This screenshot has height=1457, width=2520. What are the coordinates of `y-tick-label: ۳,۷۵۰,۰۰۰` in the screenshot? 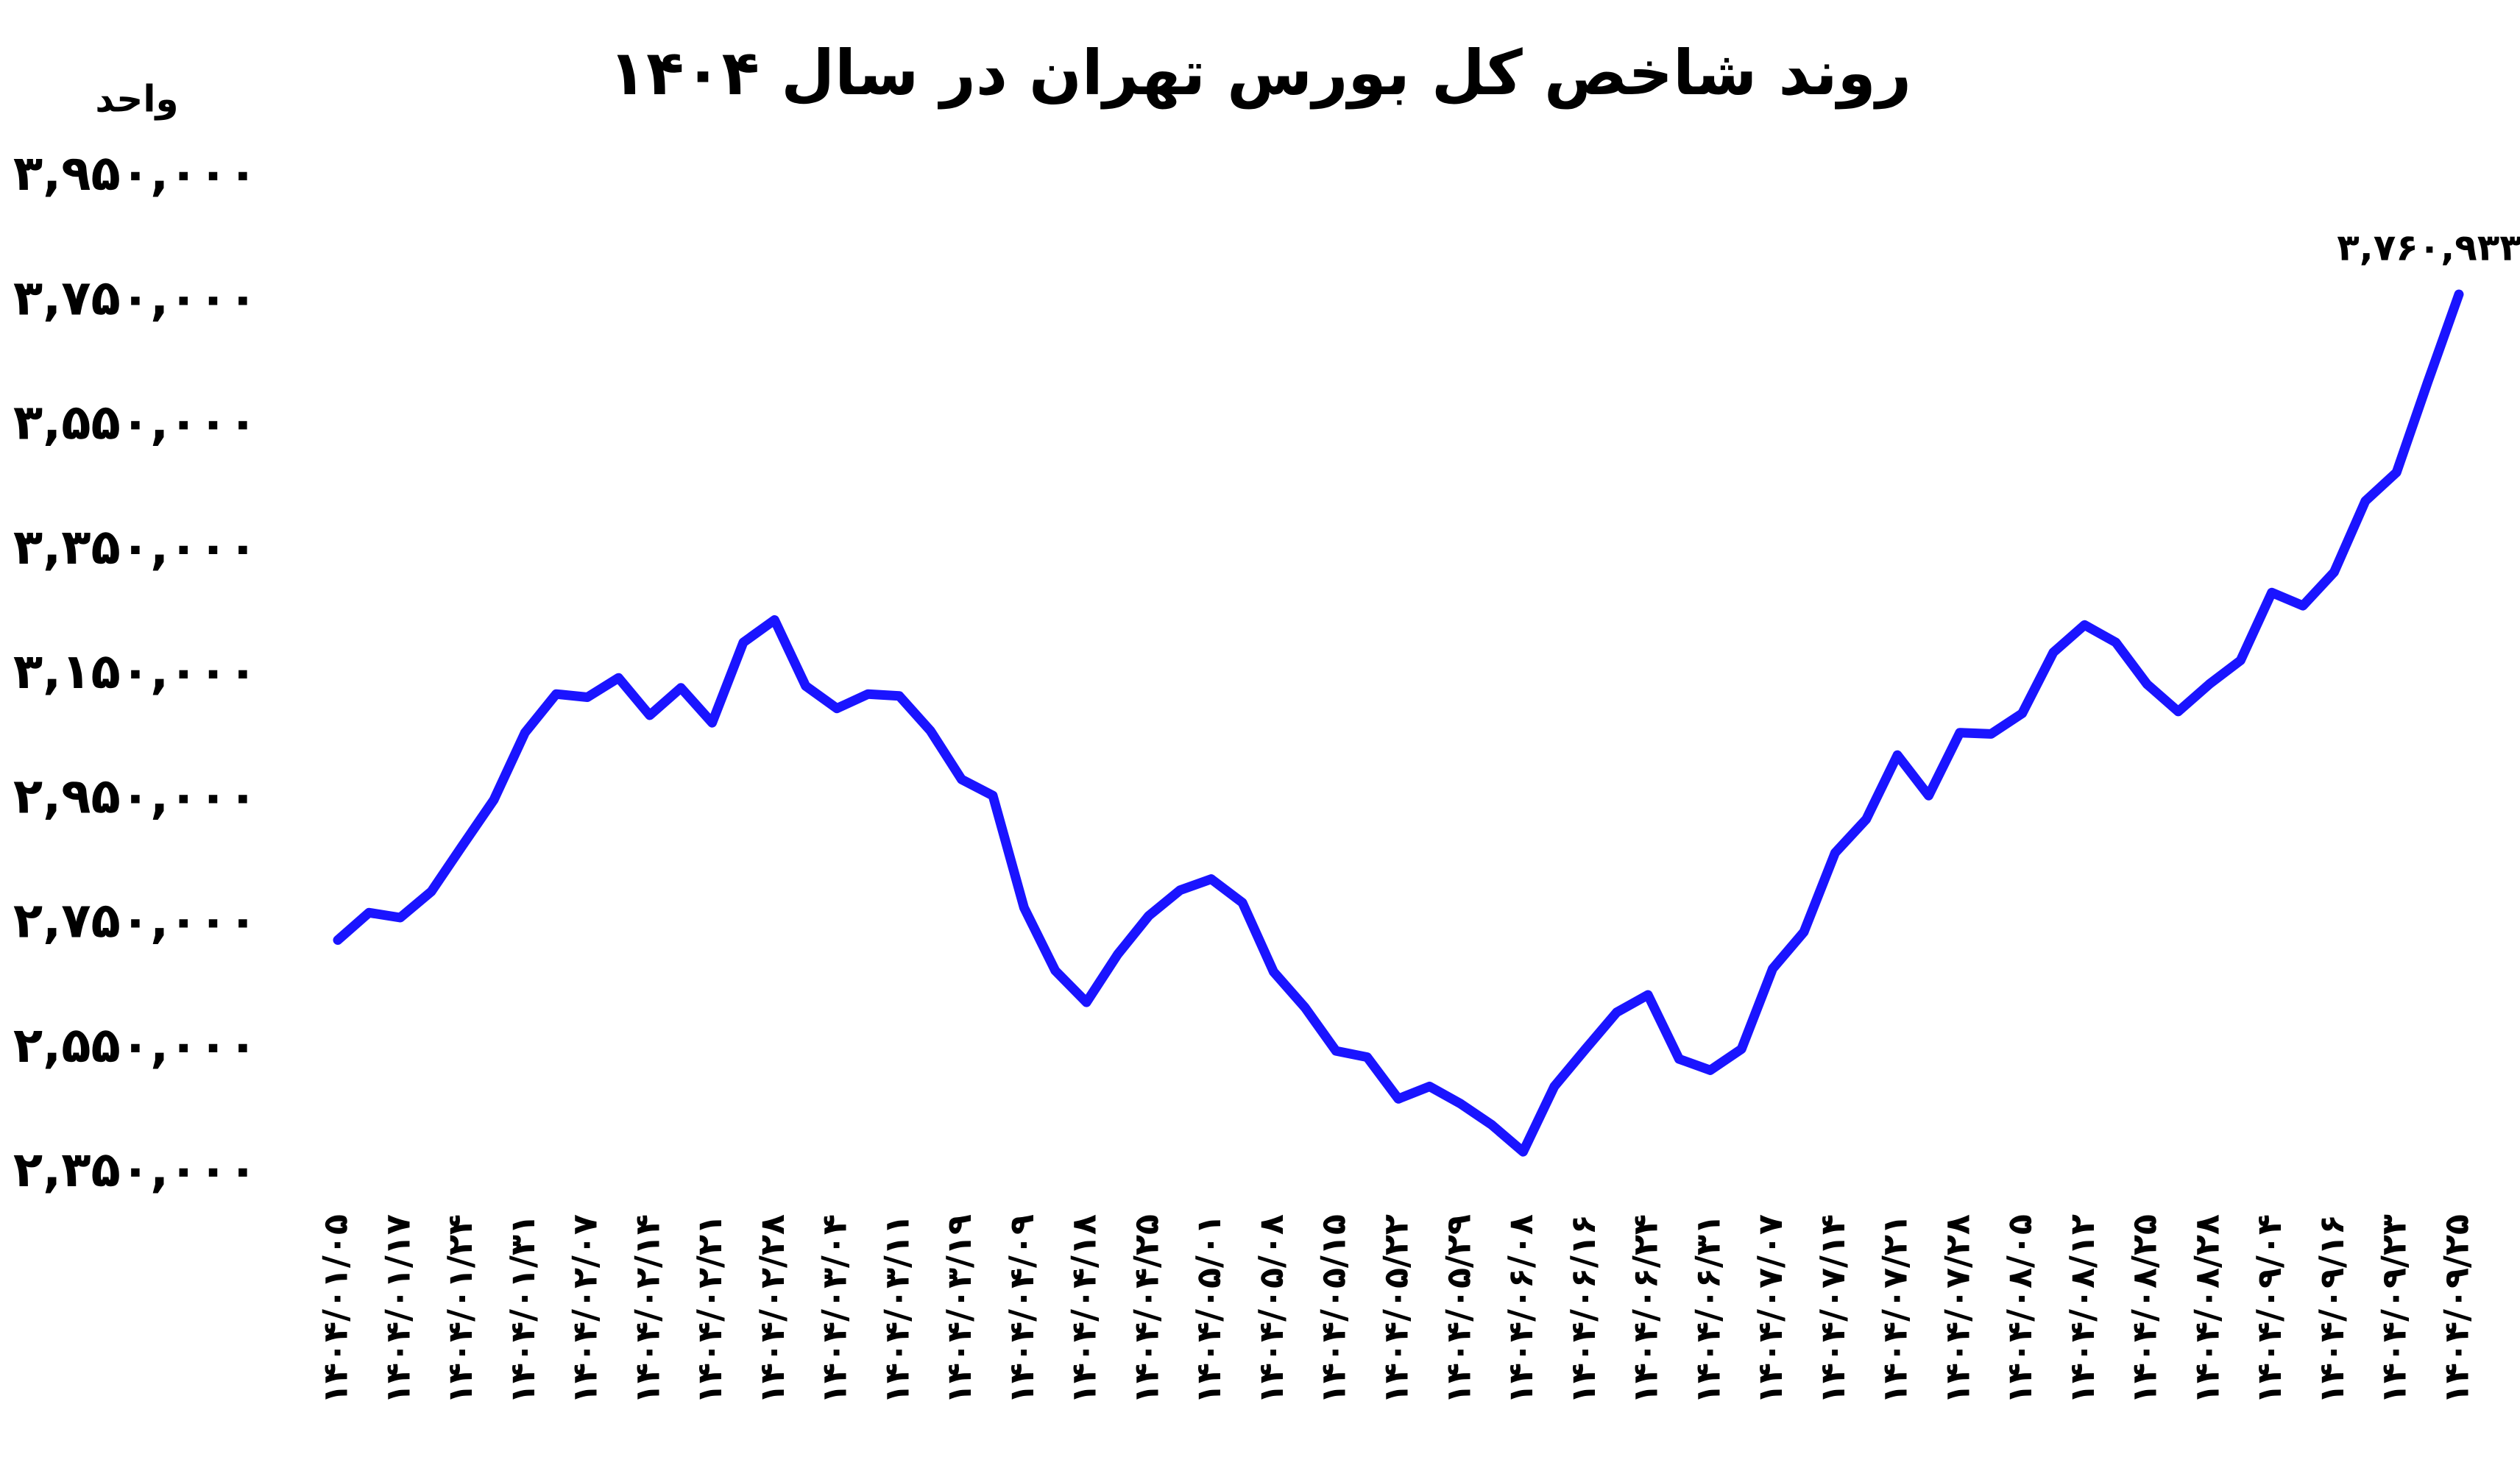 It's located at (136, 297).